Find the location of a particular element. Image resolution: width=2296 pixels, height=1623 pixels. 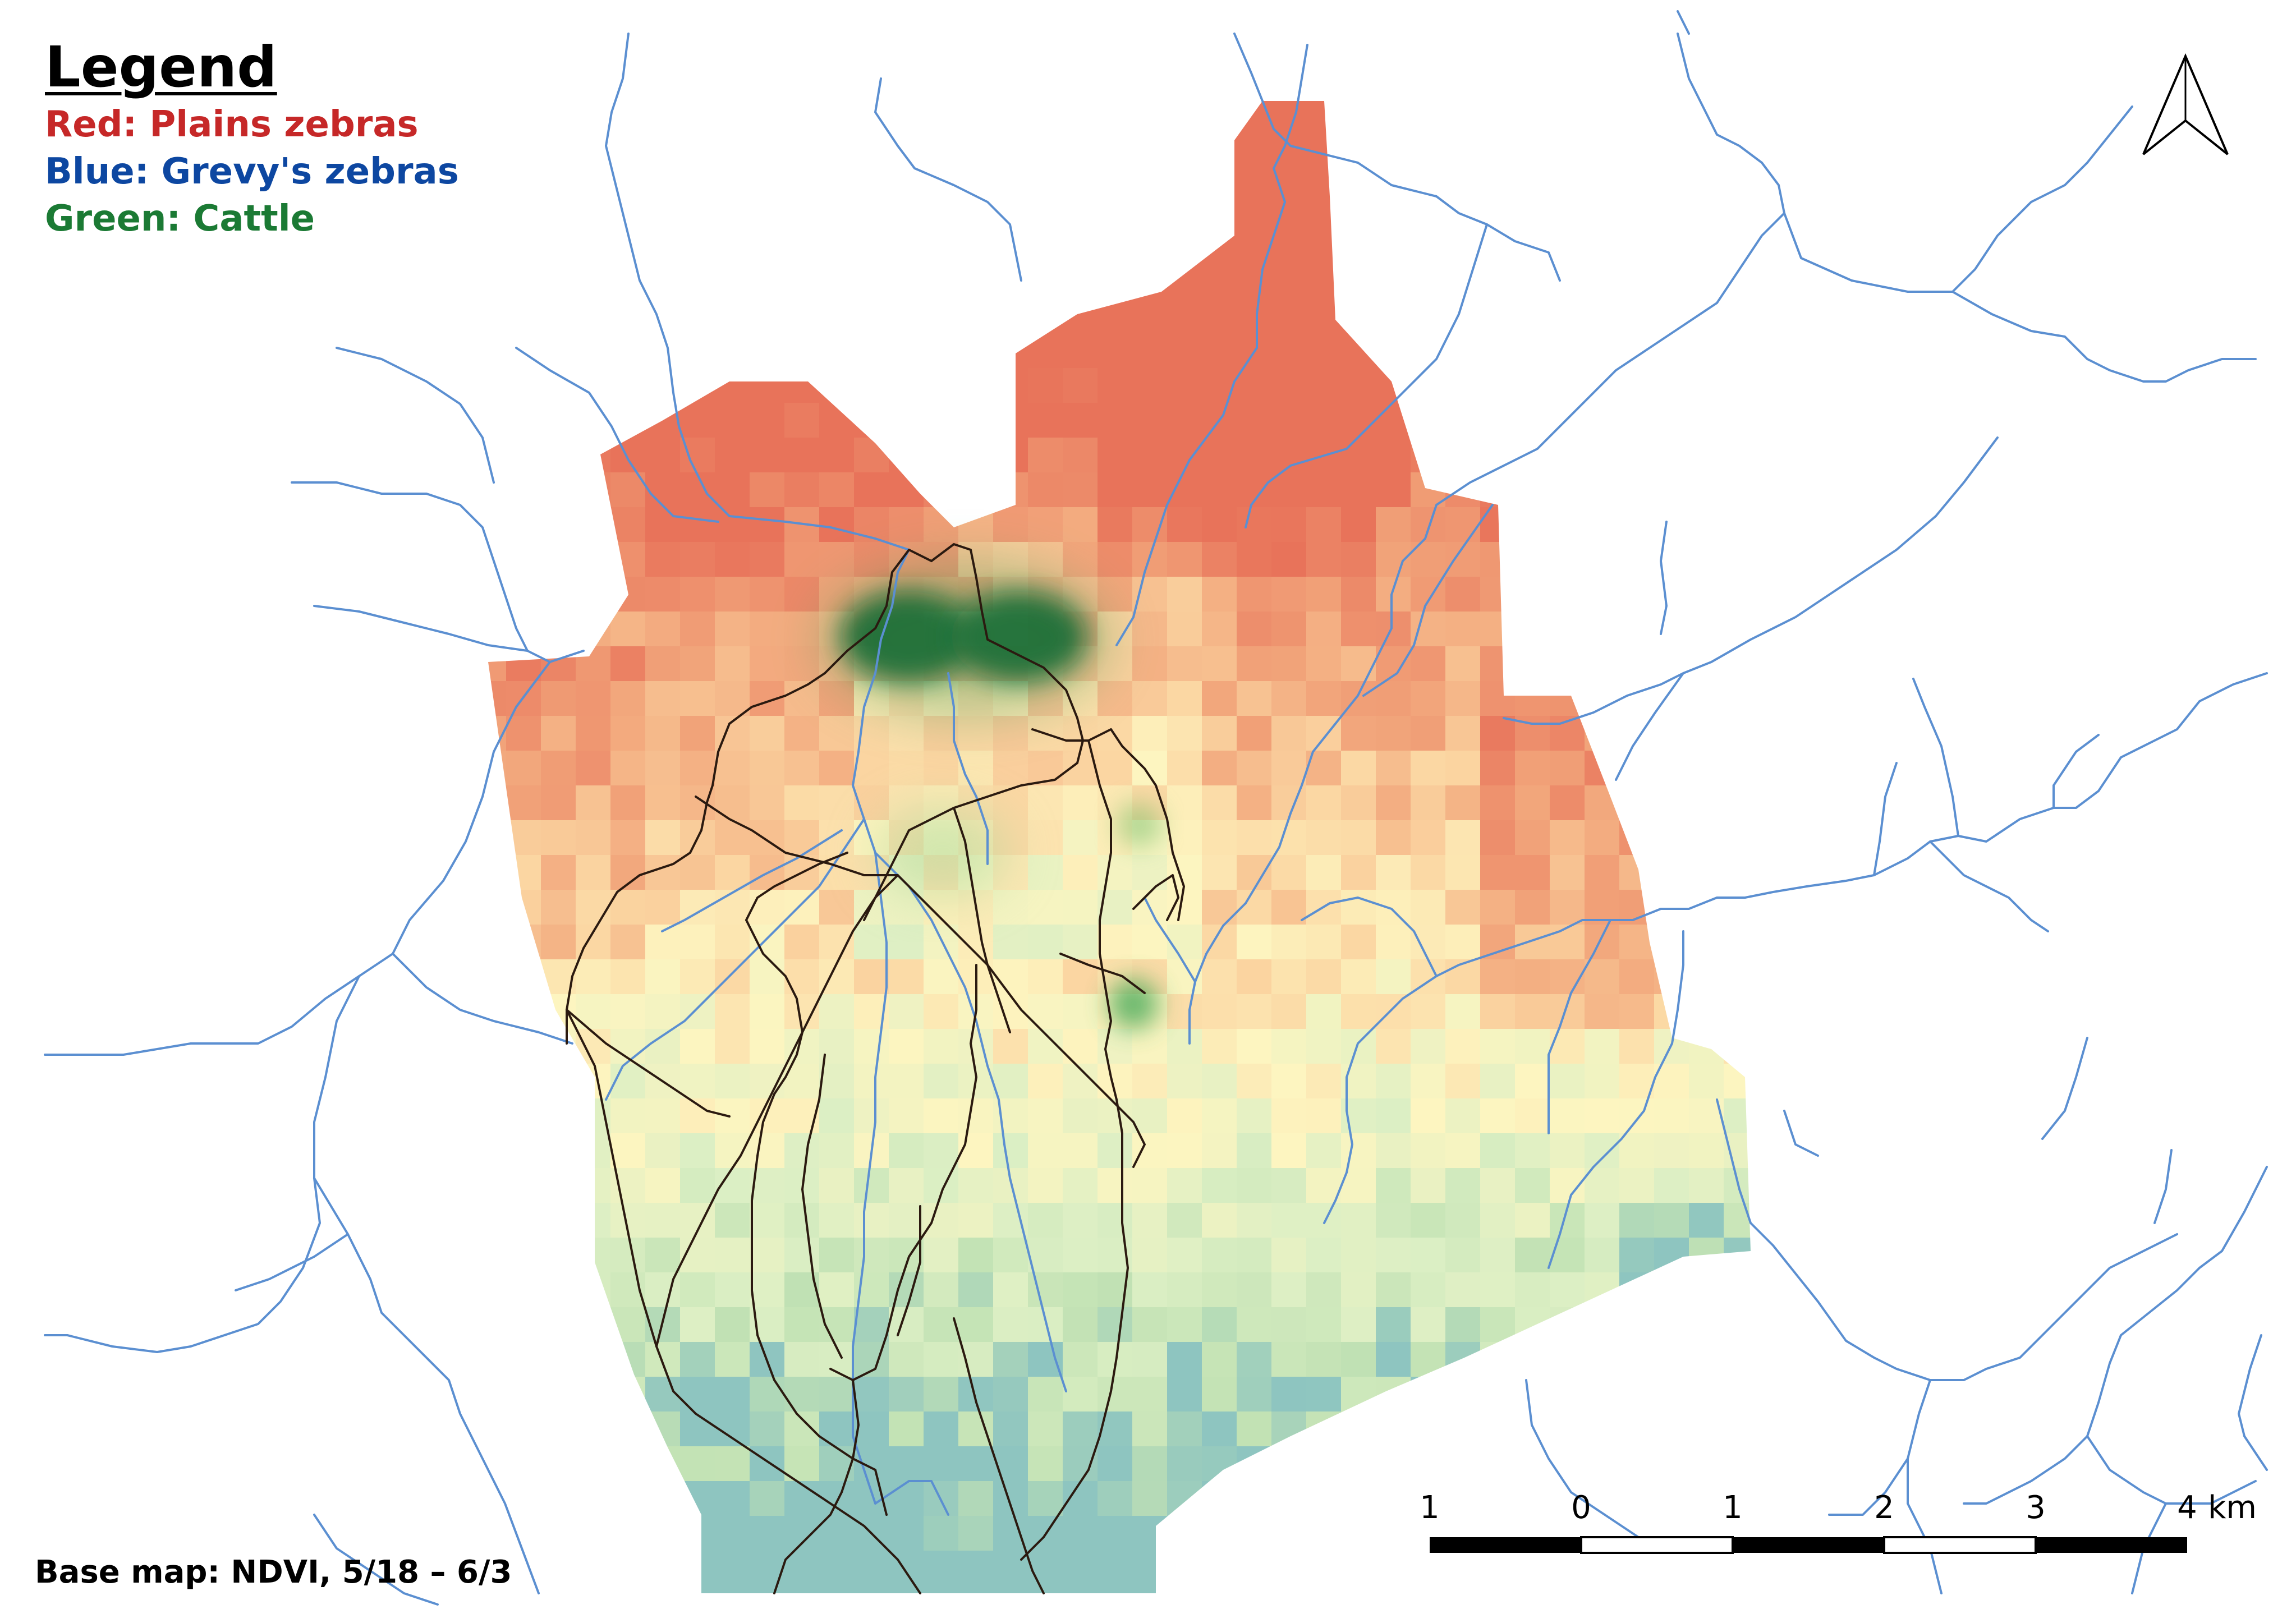

river is located at coordinates (292, 1262).